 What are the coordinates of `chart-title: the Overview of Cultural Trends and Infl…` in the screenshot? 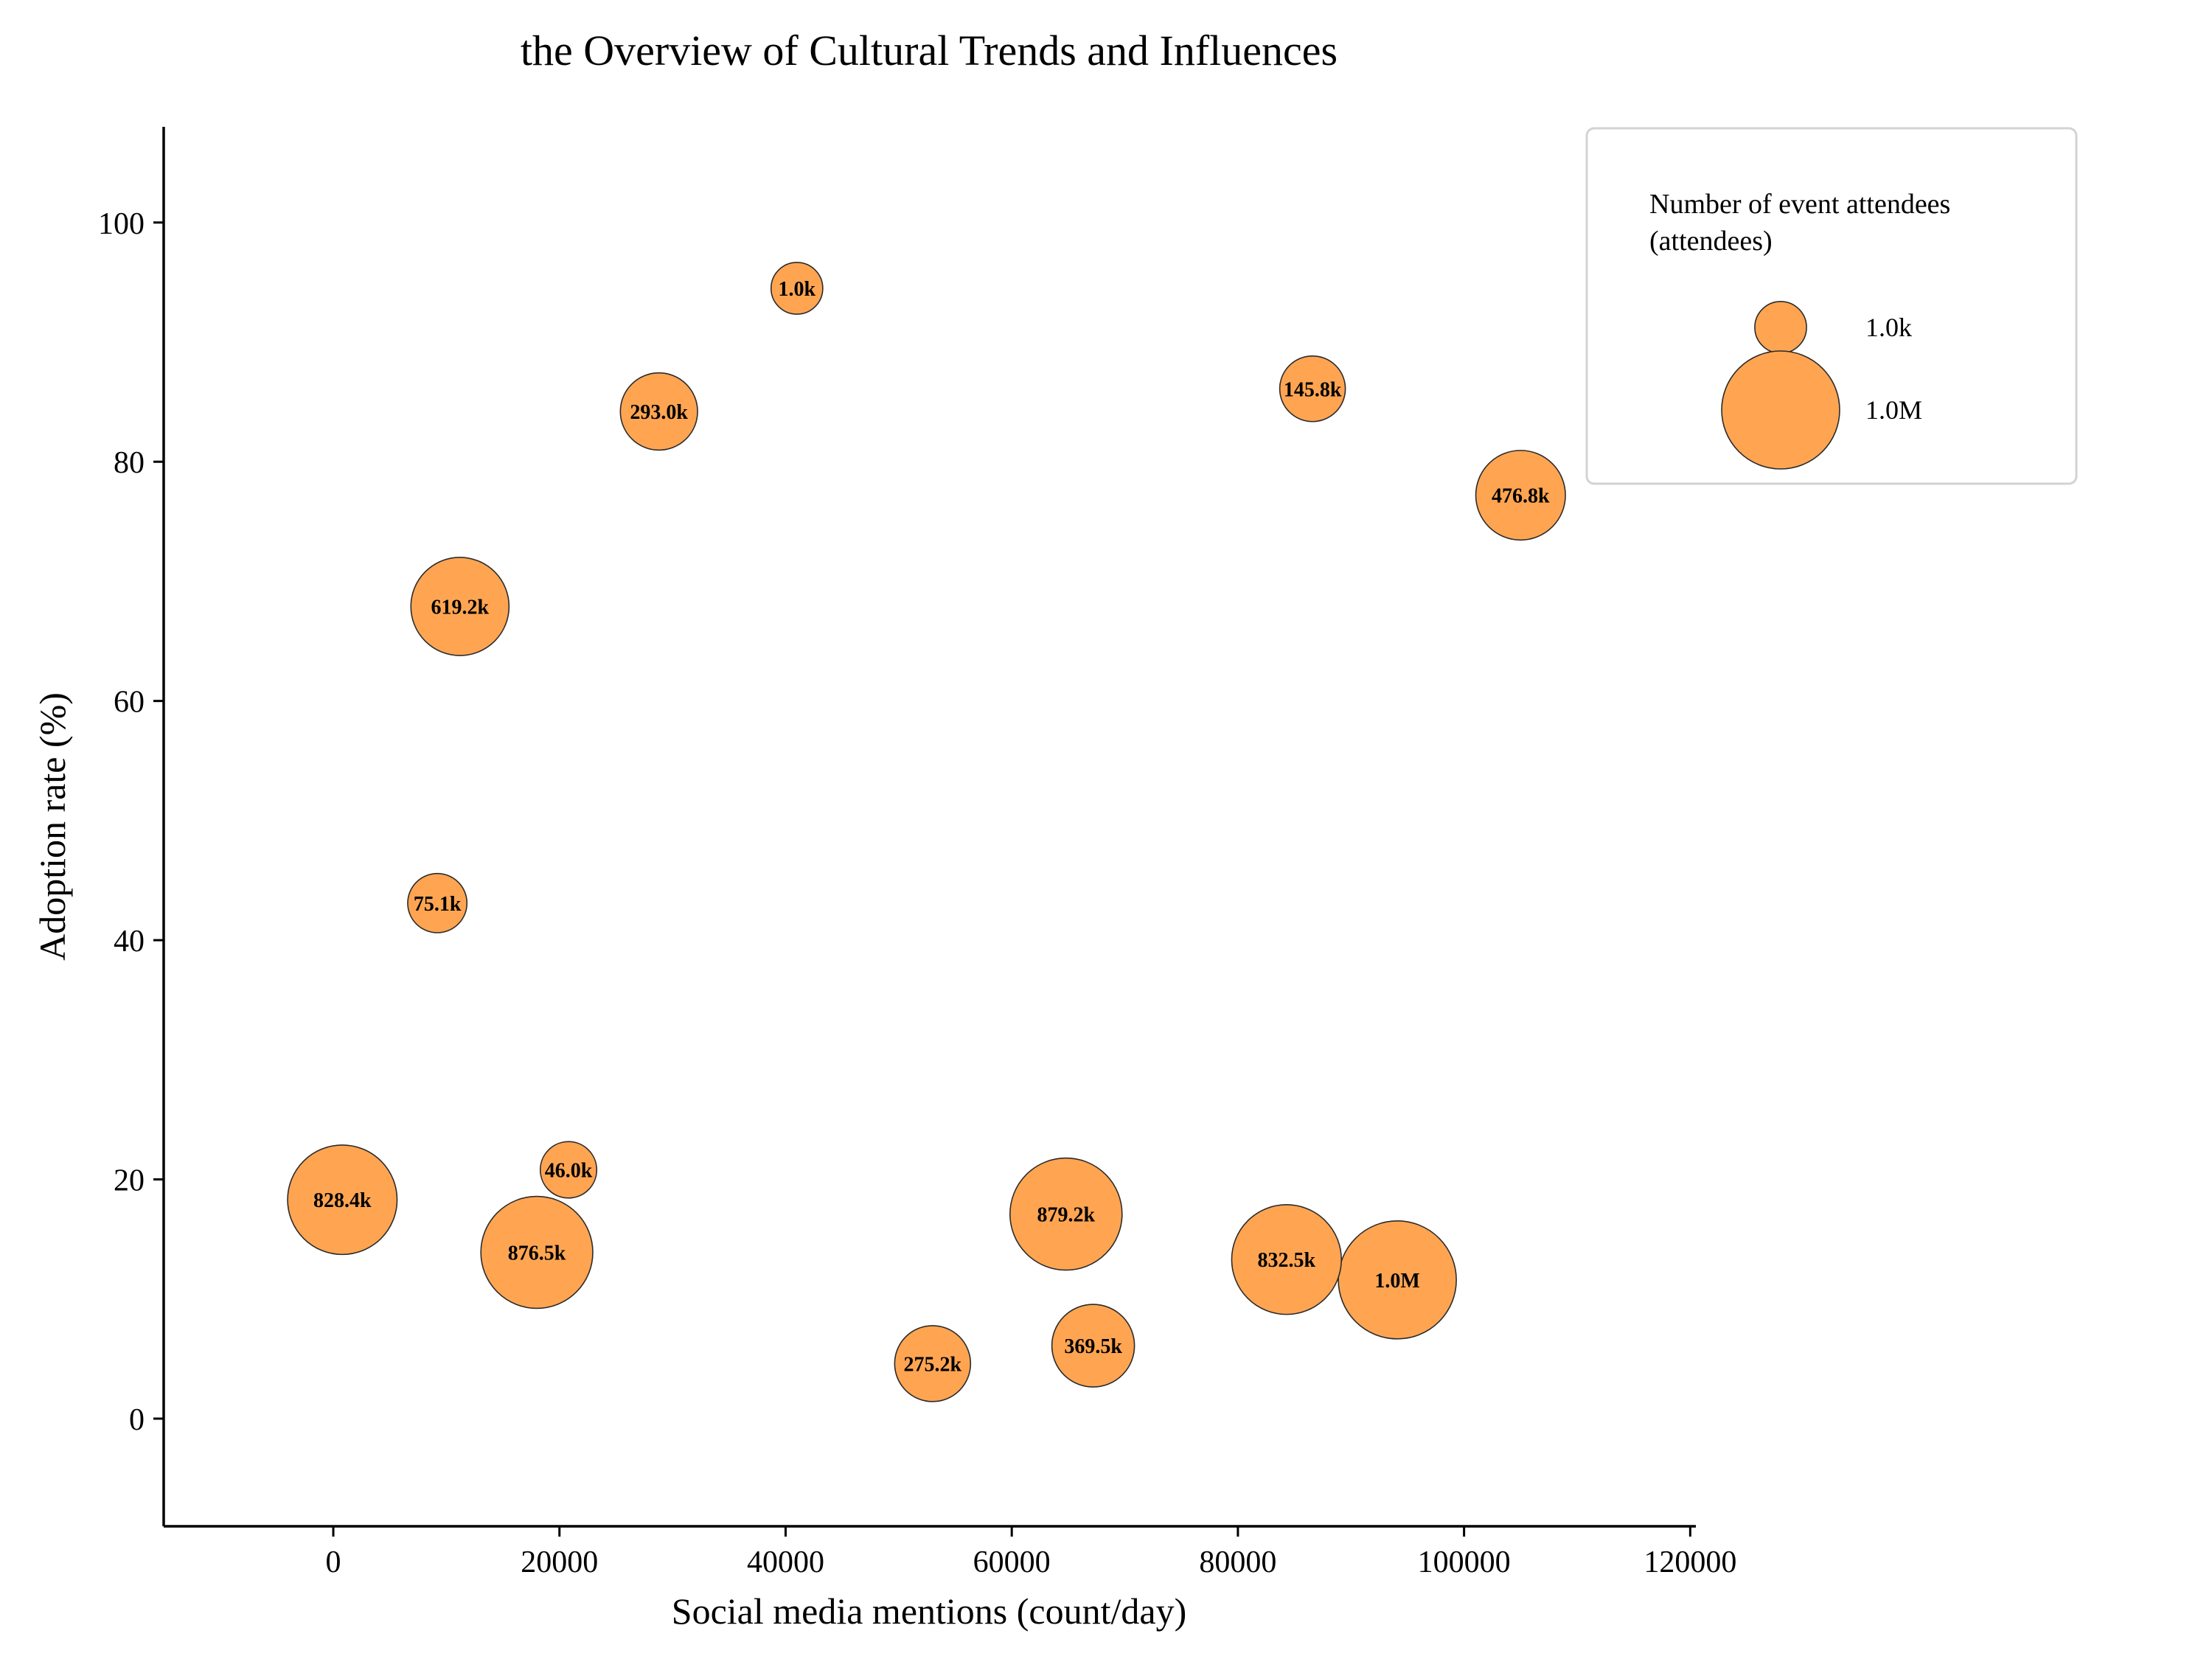 It's located at (929, 50).